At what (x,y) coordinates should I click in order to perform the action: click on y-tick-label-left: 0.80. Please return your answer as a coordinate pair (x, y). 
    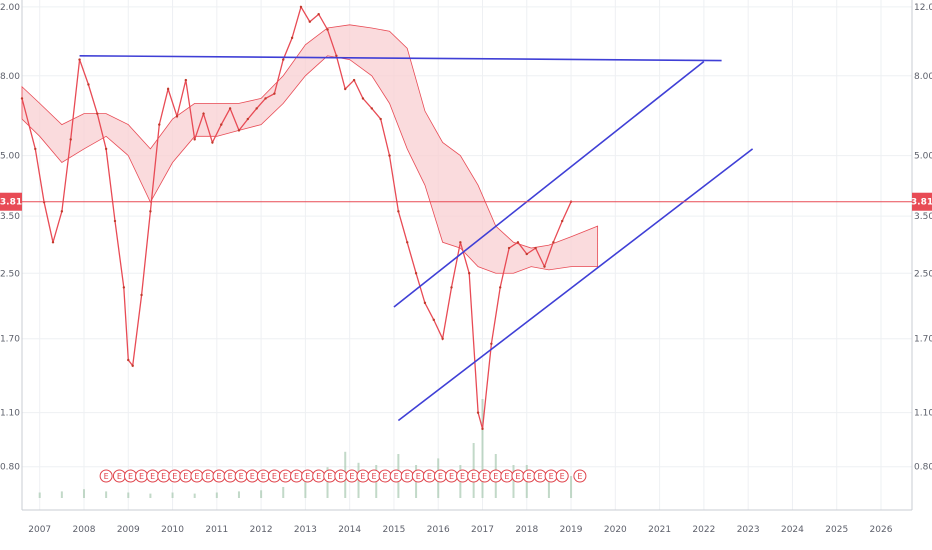
    Looking at the image, I should click on (10, 468).